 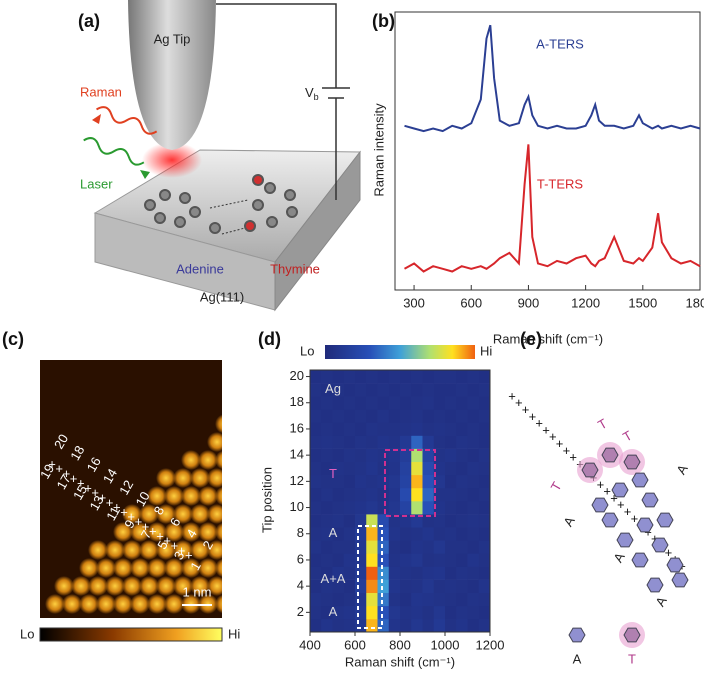 I want to click on y-tick-label: 2, so click(x=300, y=611).